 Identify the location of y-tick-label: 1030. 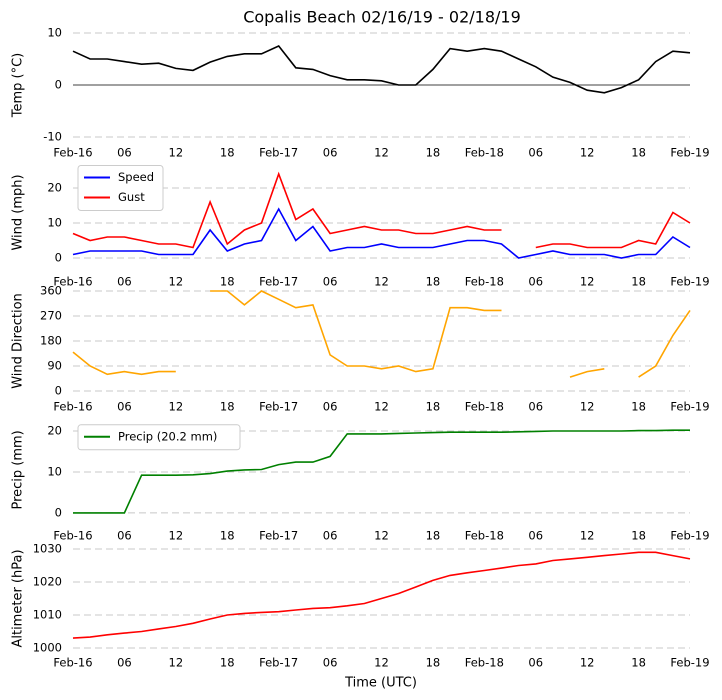
(47, 549).